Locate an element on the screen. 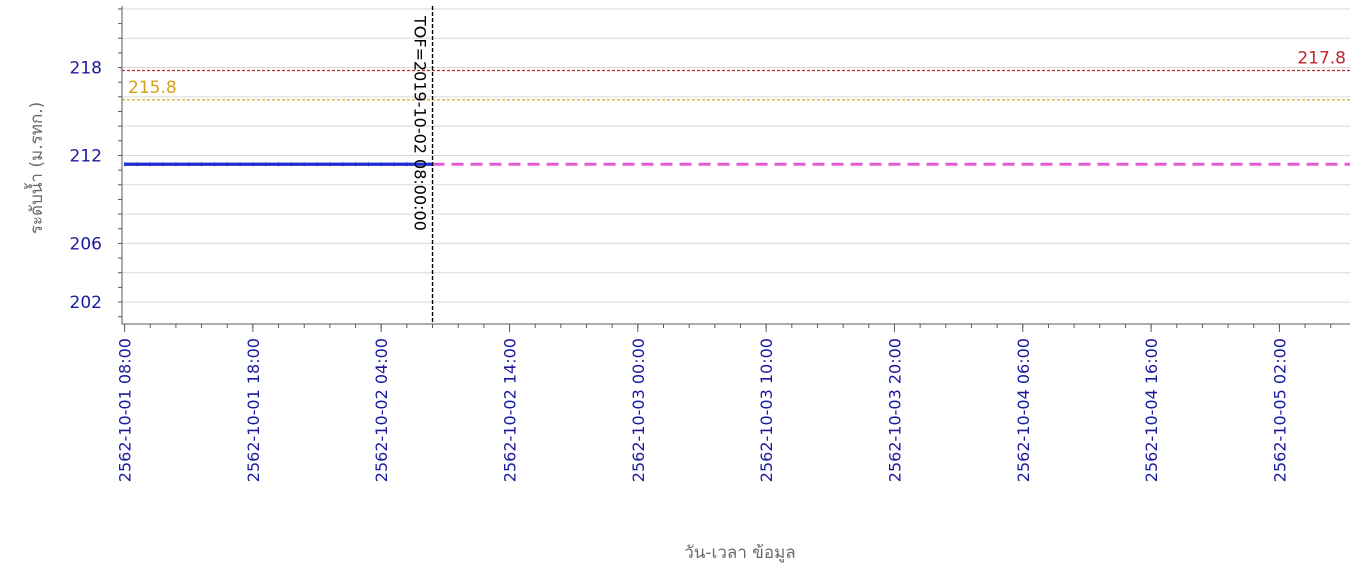 This screenshot has height=569, width=1356. x-tick-label: 2562-10-02 14:00 is located at coordinates (510, 410).